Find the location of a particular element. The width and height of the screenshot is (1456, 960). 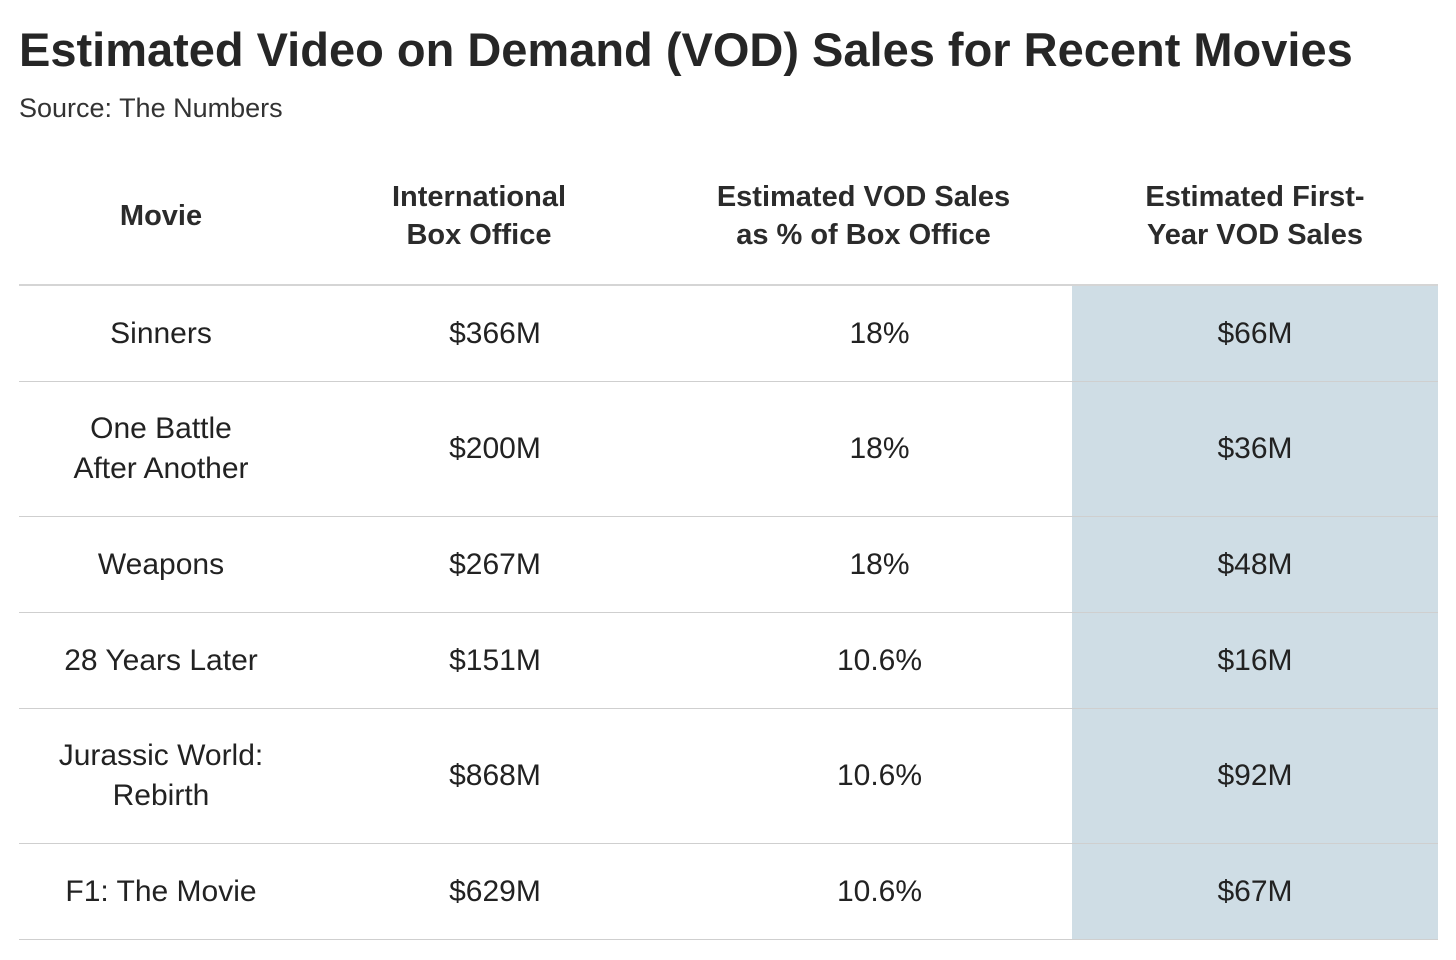

chart-subtitle: Source: The Numbers is located at coordinates (151, 108).